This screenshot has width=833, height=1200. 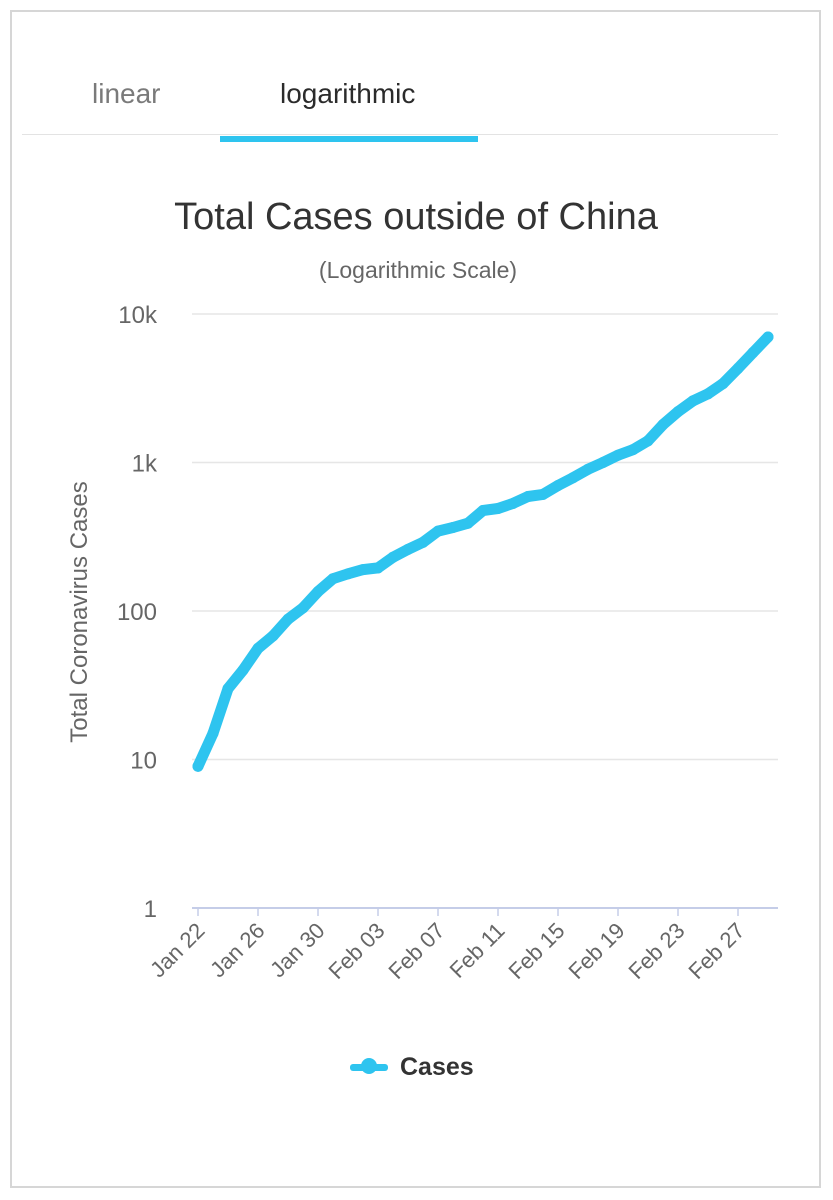 What do you see at coordinates (138, 315) in the screenshot?
I see `y-tick-label: 10k` at bounding box center [138, 315].